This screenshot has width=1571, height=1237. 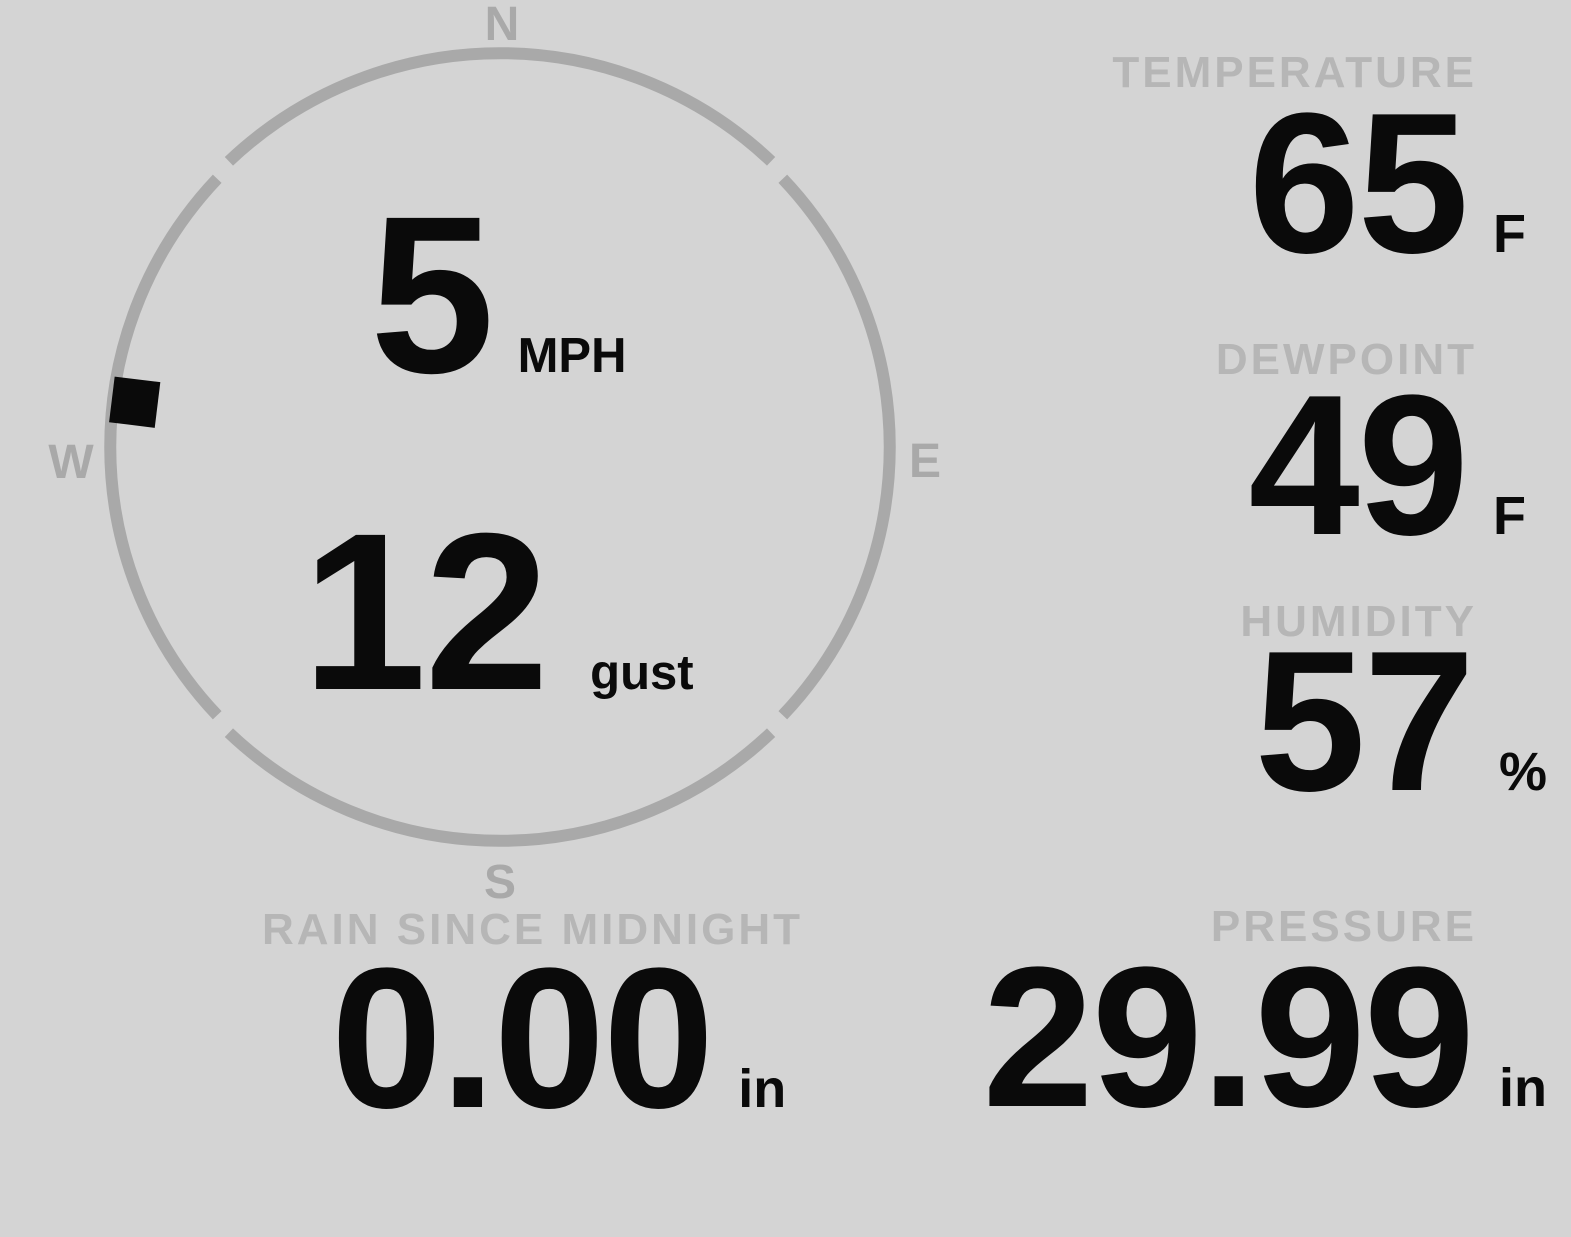 What do you see at coordinates (500, 106) in the screenshot?
I see `compass-ring-north-arc` at bounding box center [500, 106].